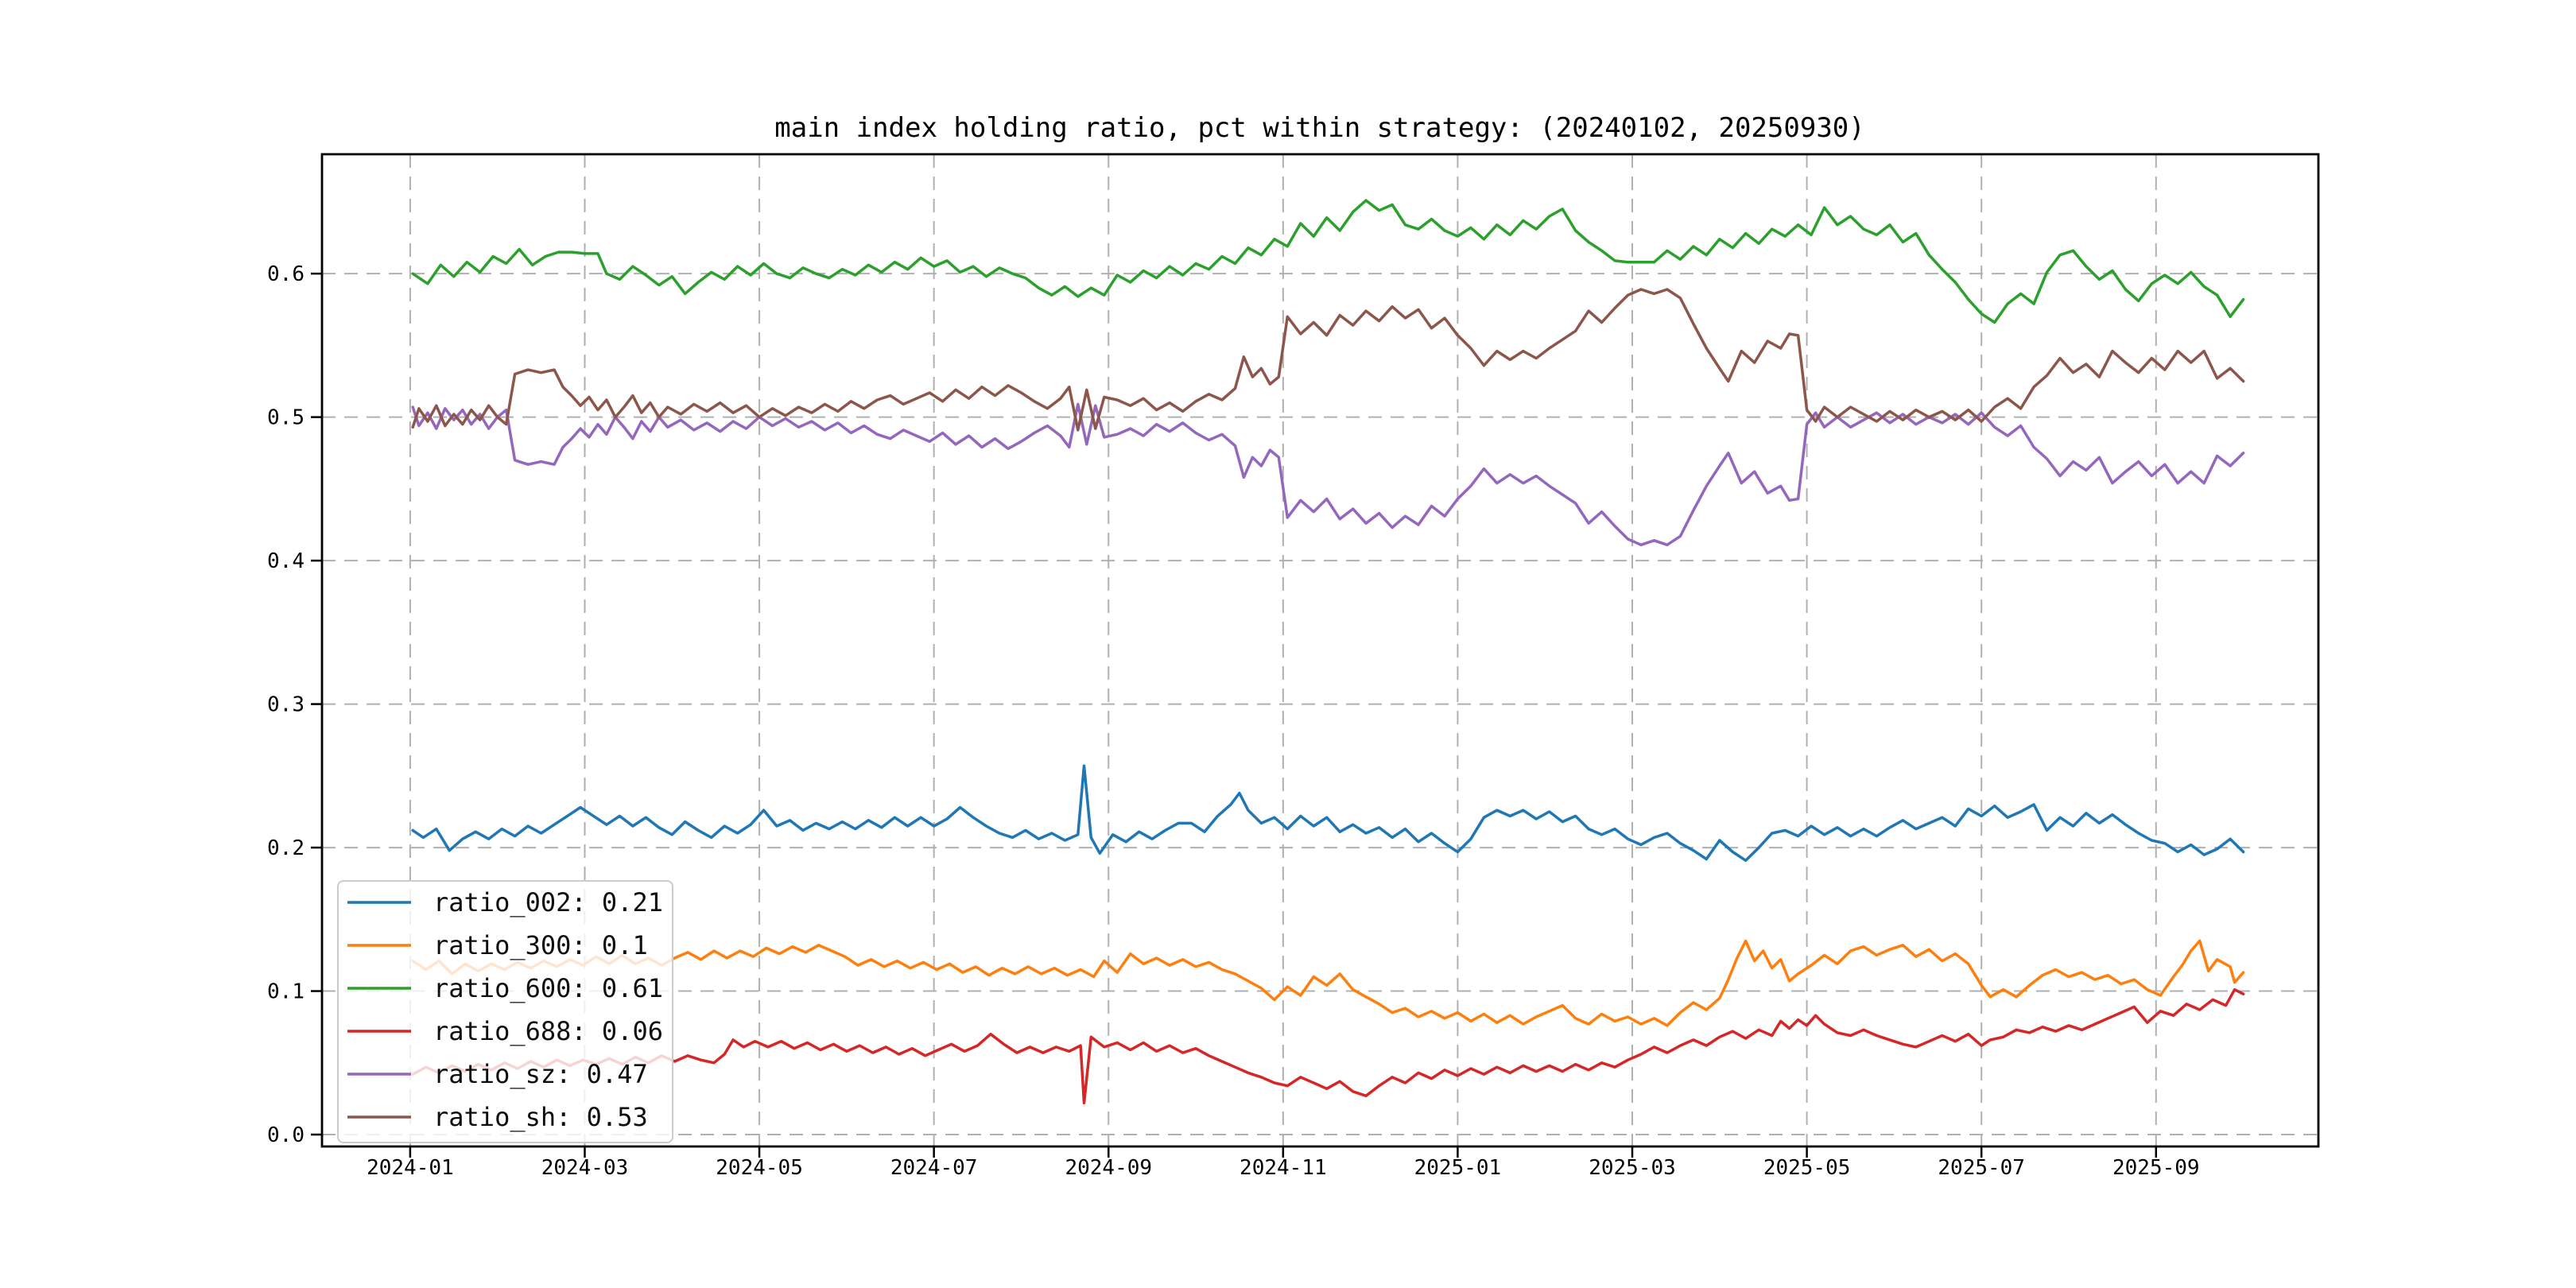 This screenshot has width=2576, height=1288. What do you see at coordinates (1807, 1168) in the screenshot?
I see `x-tick-label: 2025-05` at bounding box center [1807, 1168].